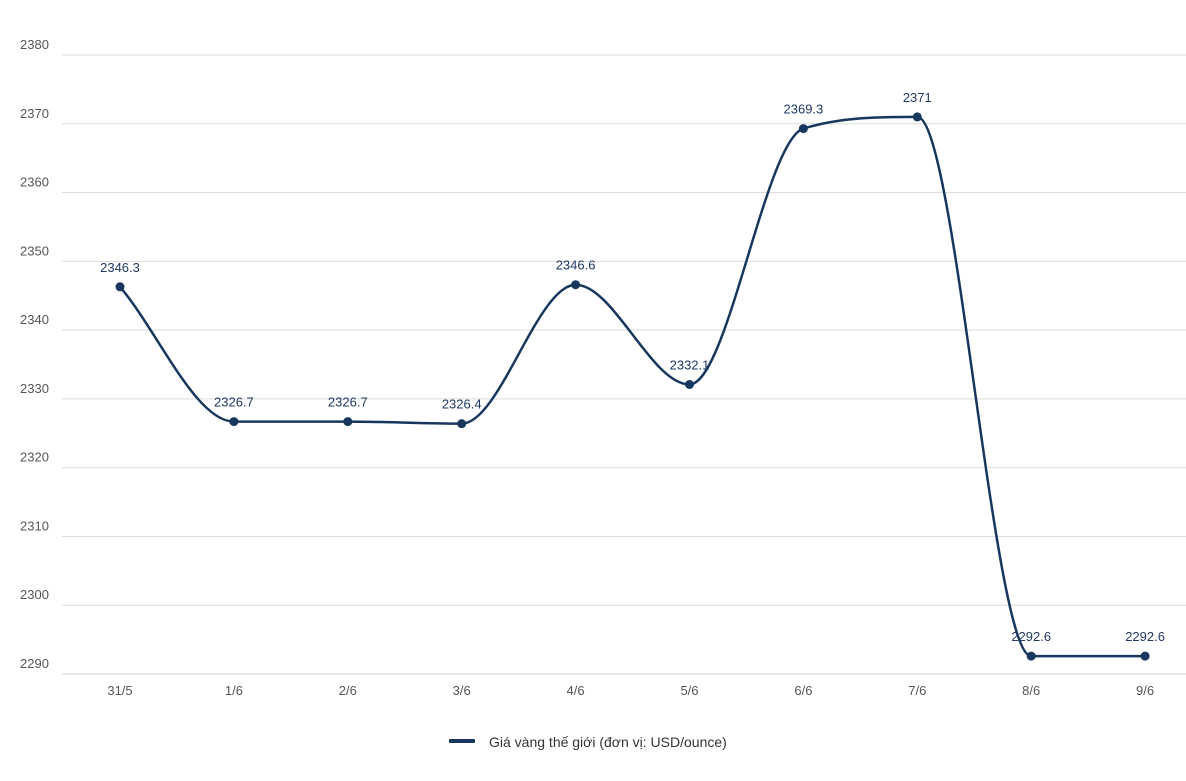  What do you see at coordinates (120, 267) in the screenshot?
I see `data-label: 2346.3` at bounding box center [120, 267].